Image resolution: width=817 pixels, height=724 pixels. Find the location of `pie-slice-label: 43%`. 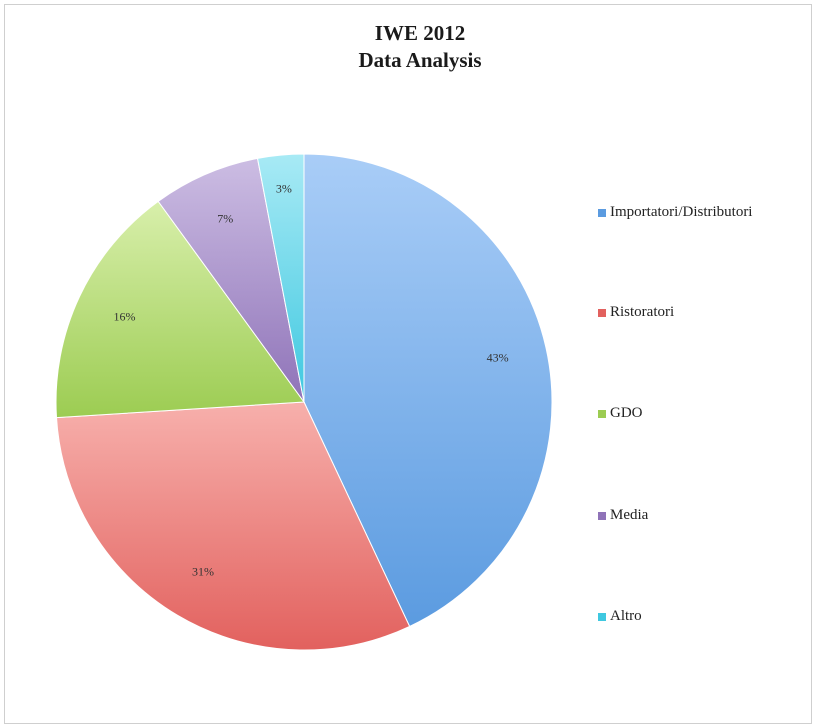

pie-slice-label: 43% is located at coordinates (498, 357).